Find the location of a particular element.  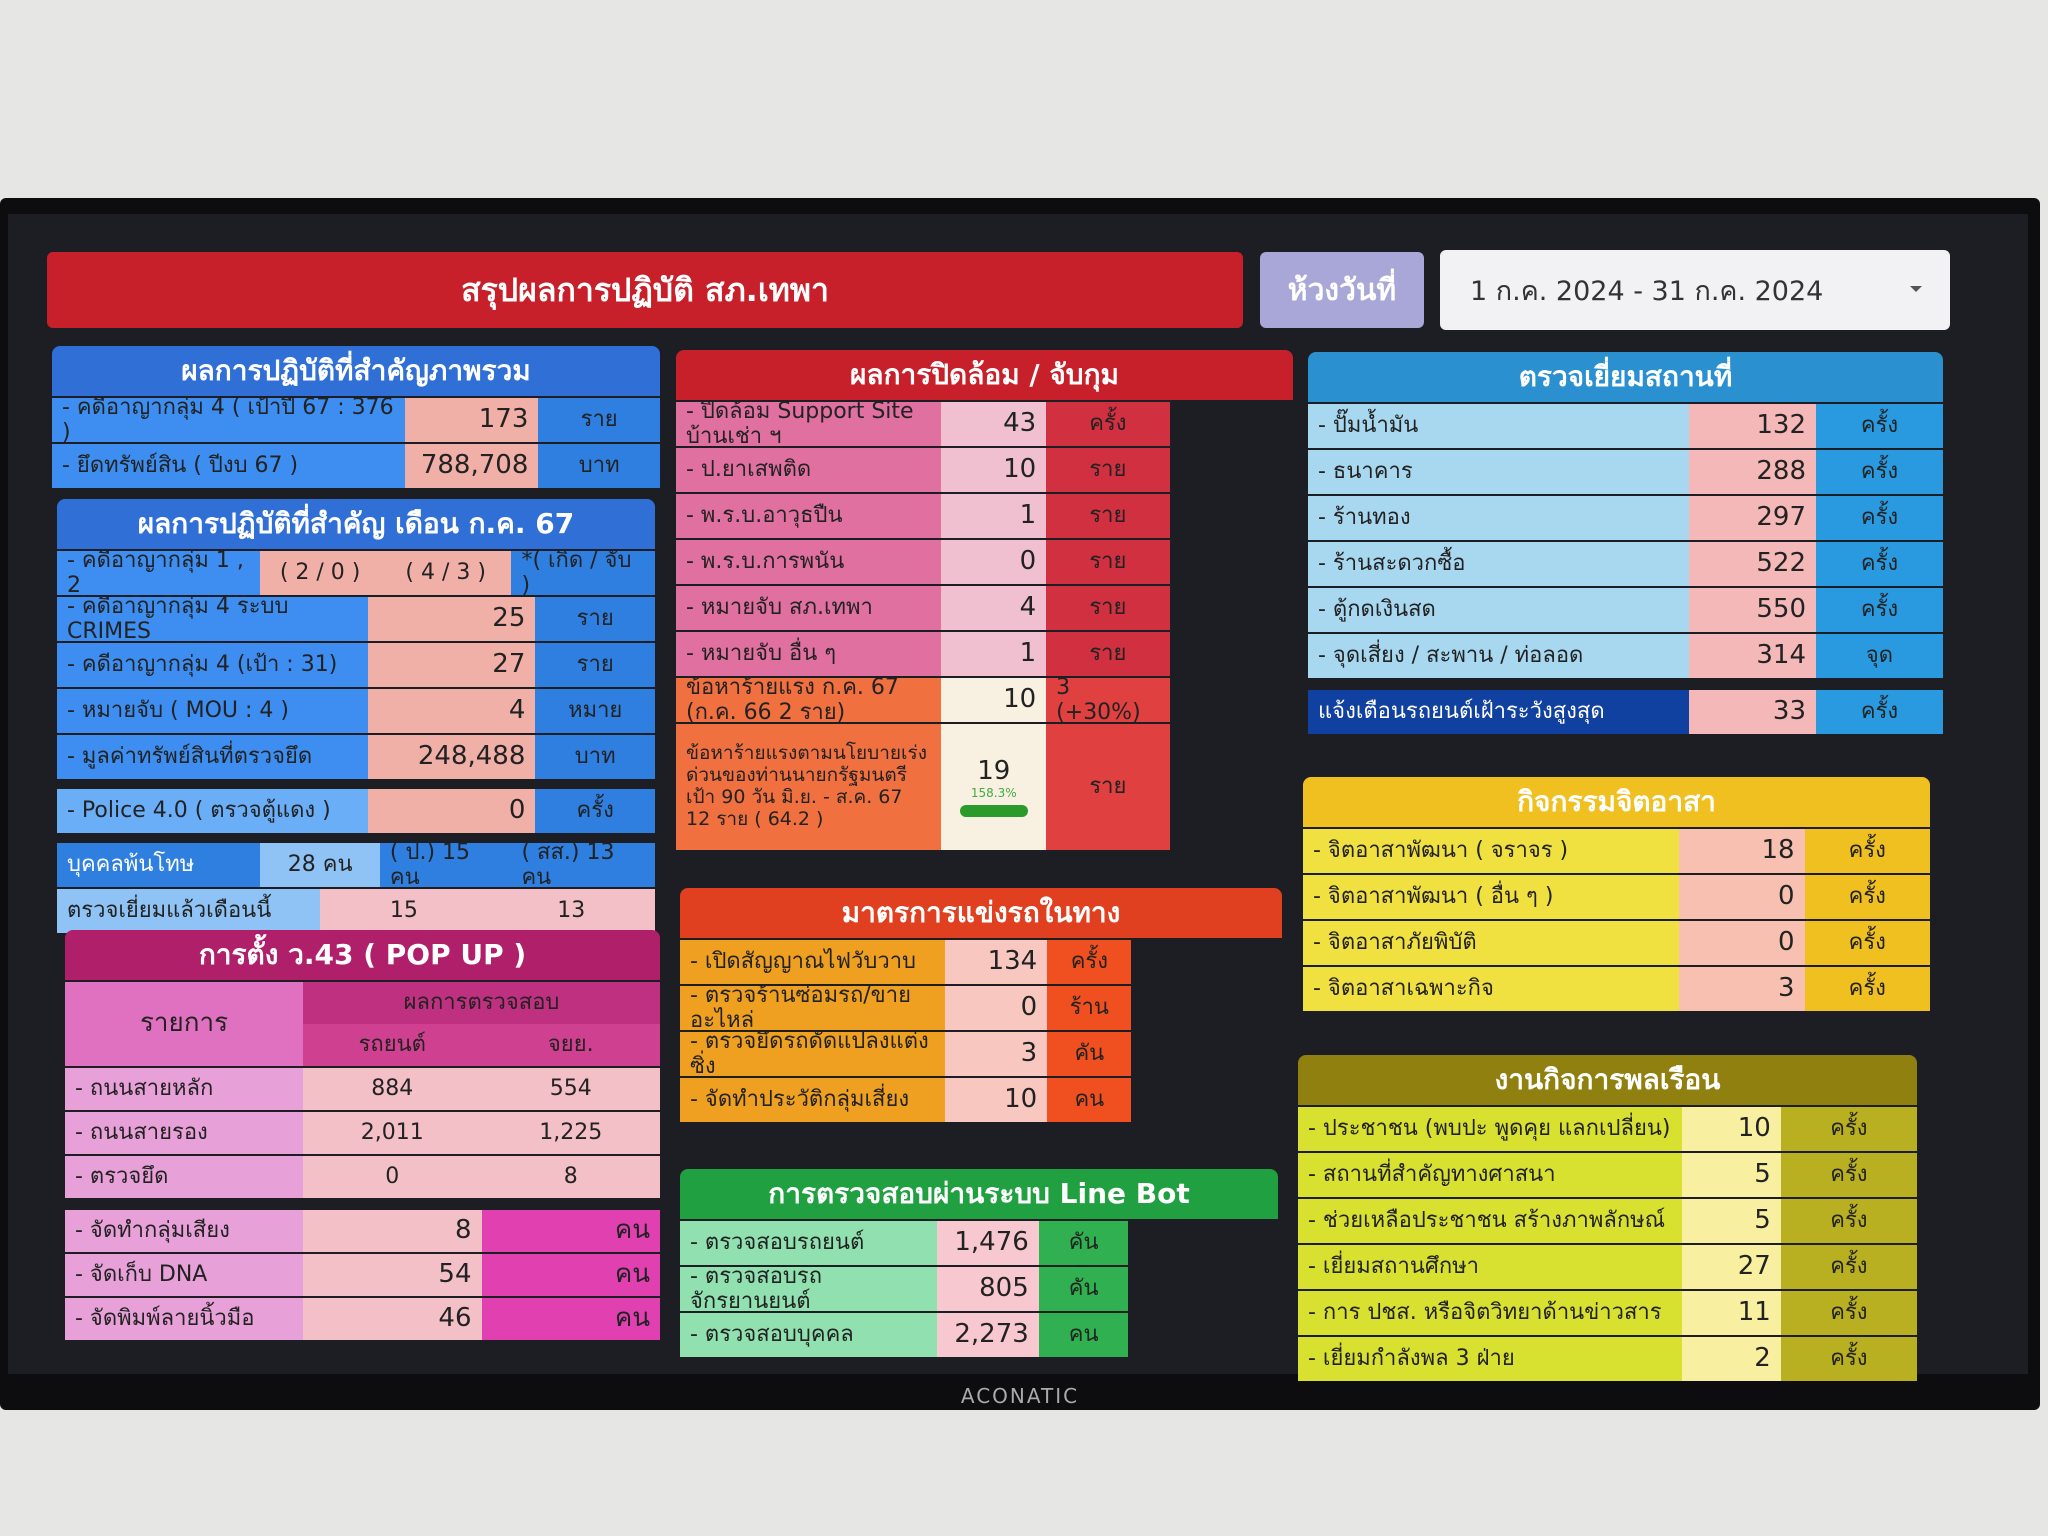

row-value: 2 is located at coordinates (1731, 1359).